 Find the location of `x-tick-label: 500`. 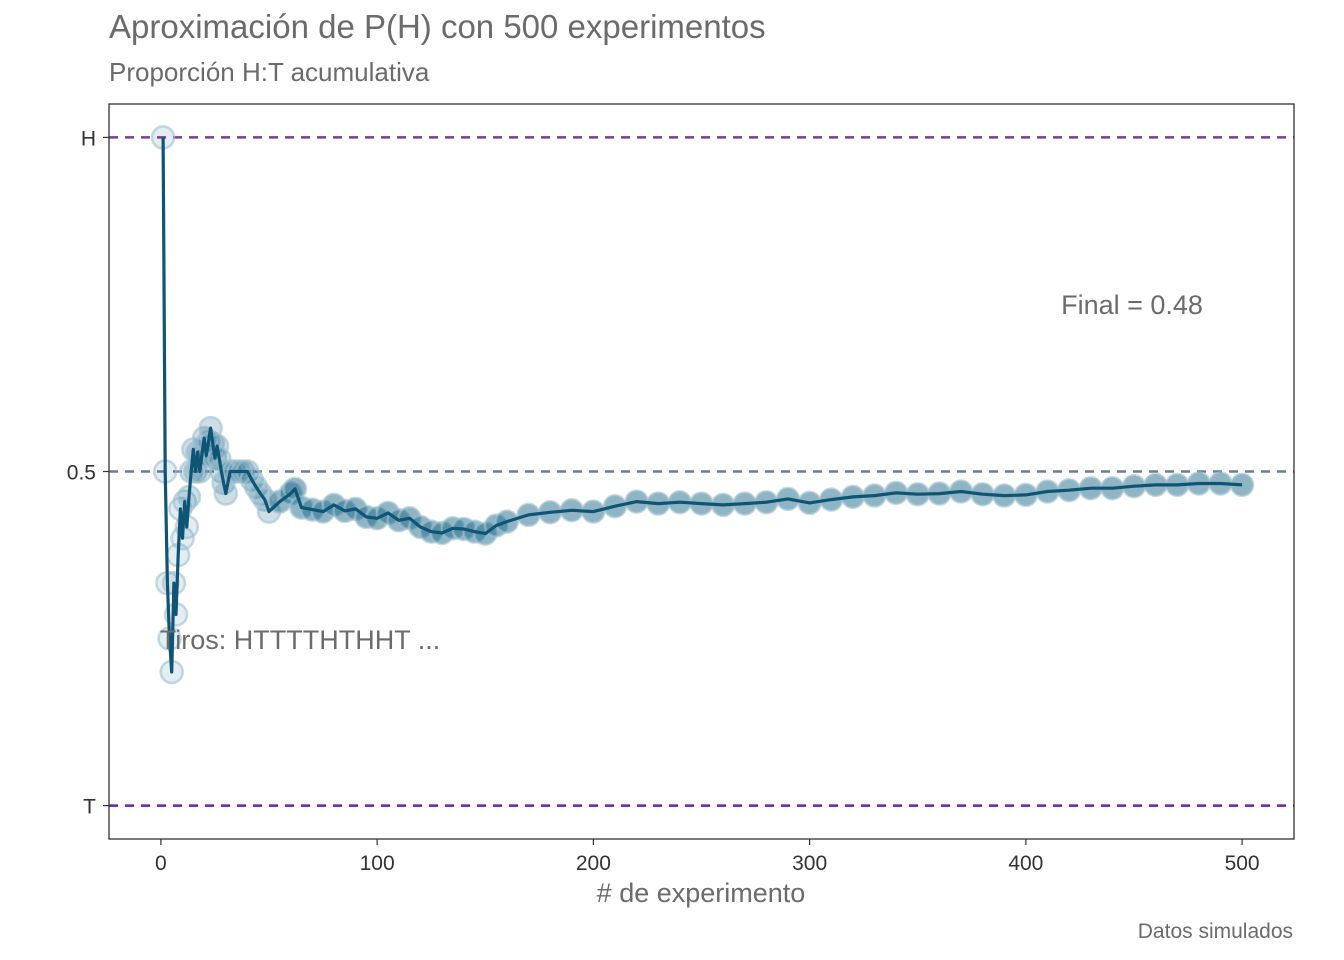

x-tick-label: 500 is located at coordinates (1242, 863).